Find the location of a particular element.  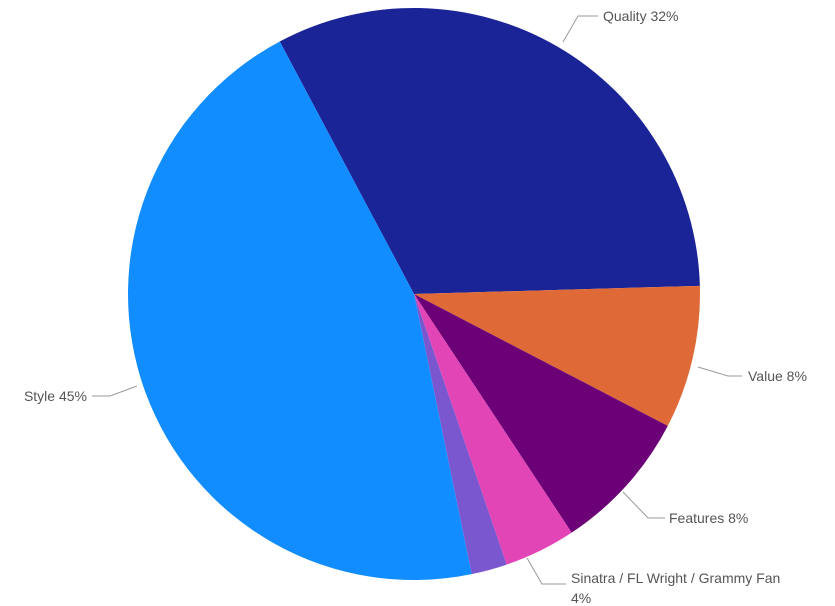

pie-slice-features is located at coordinates (541, 413).